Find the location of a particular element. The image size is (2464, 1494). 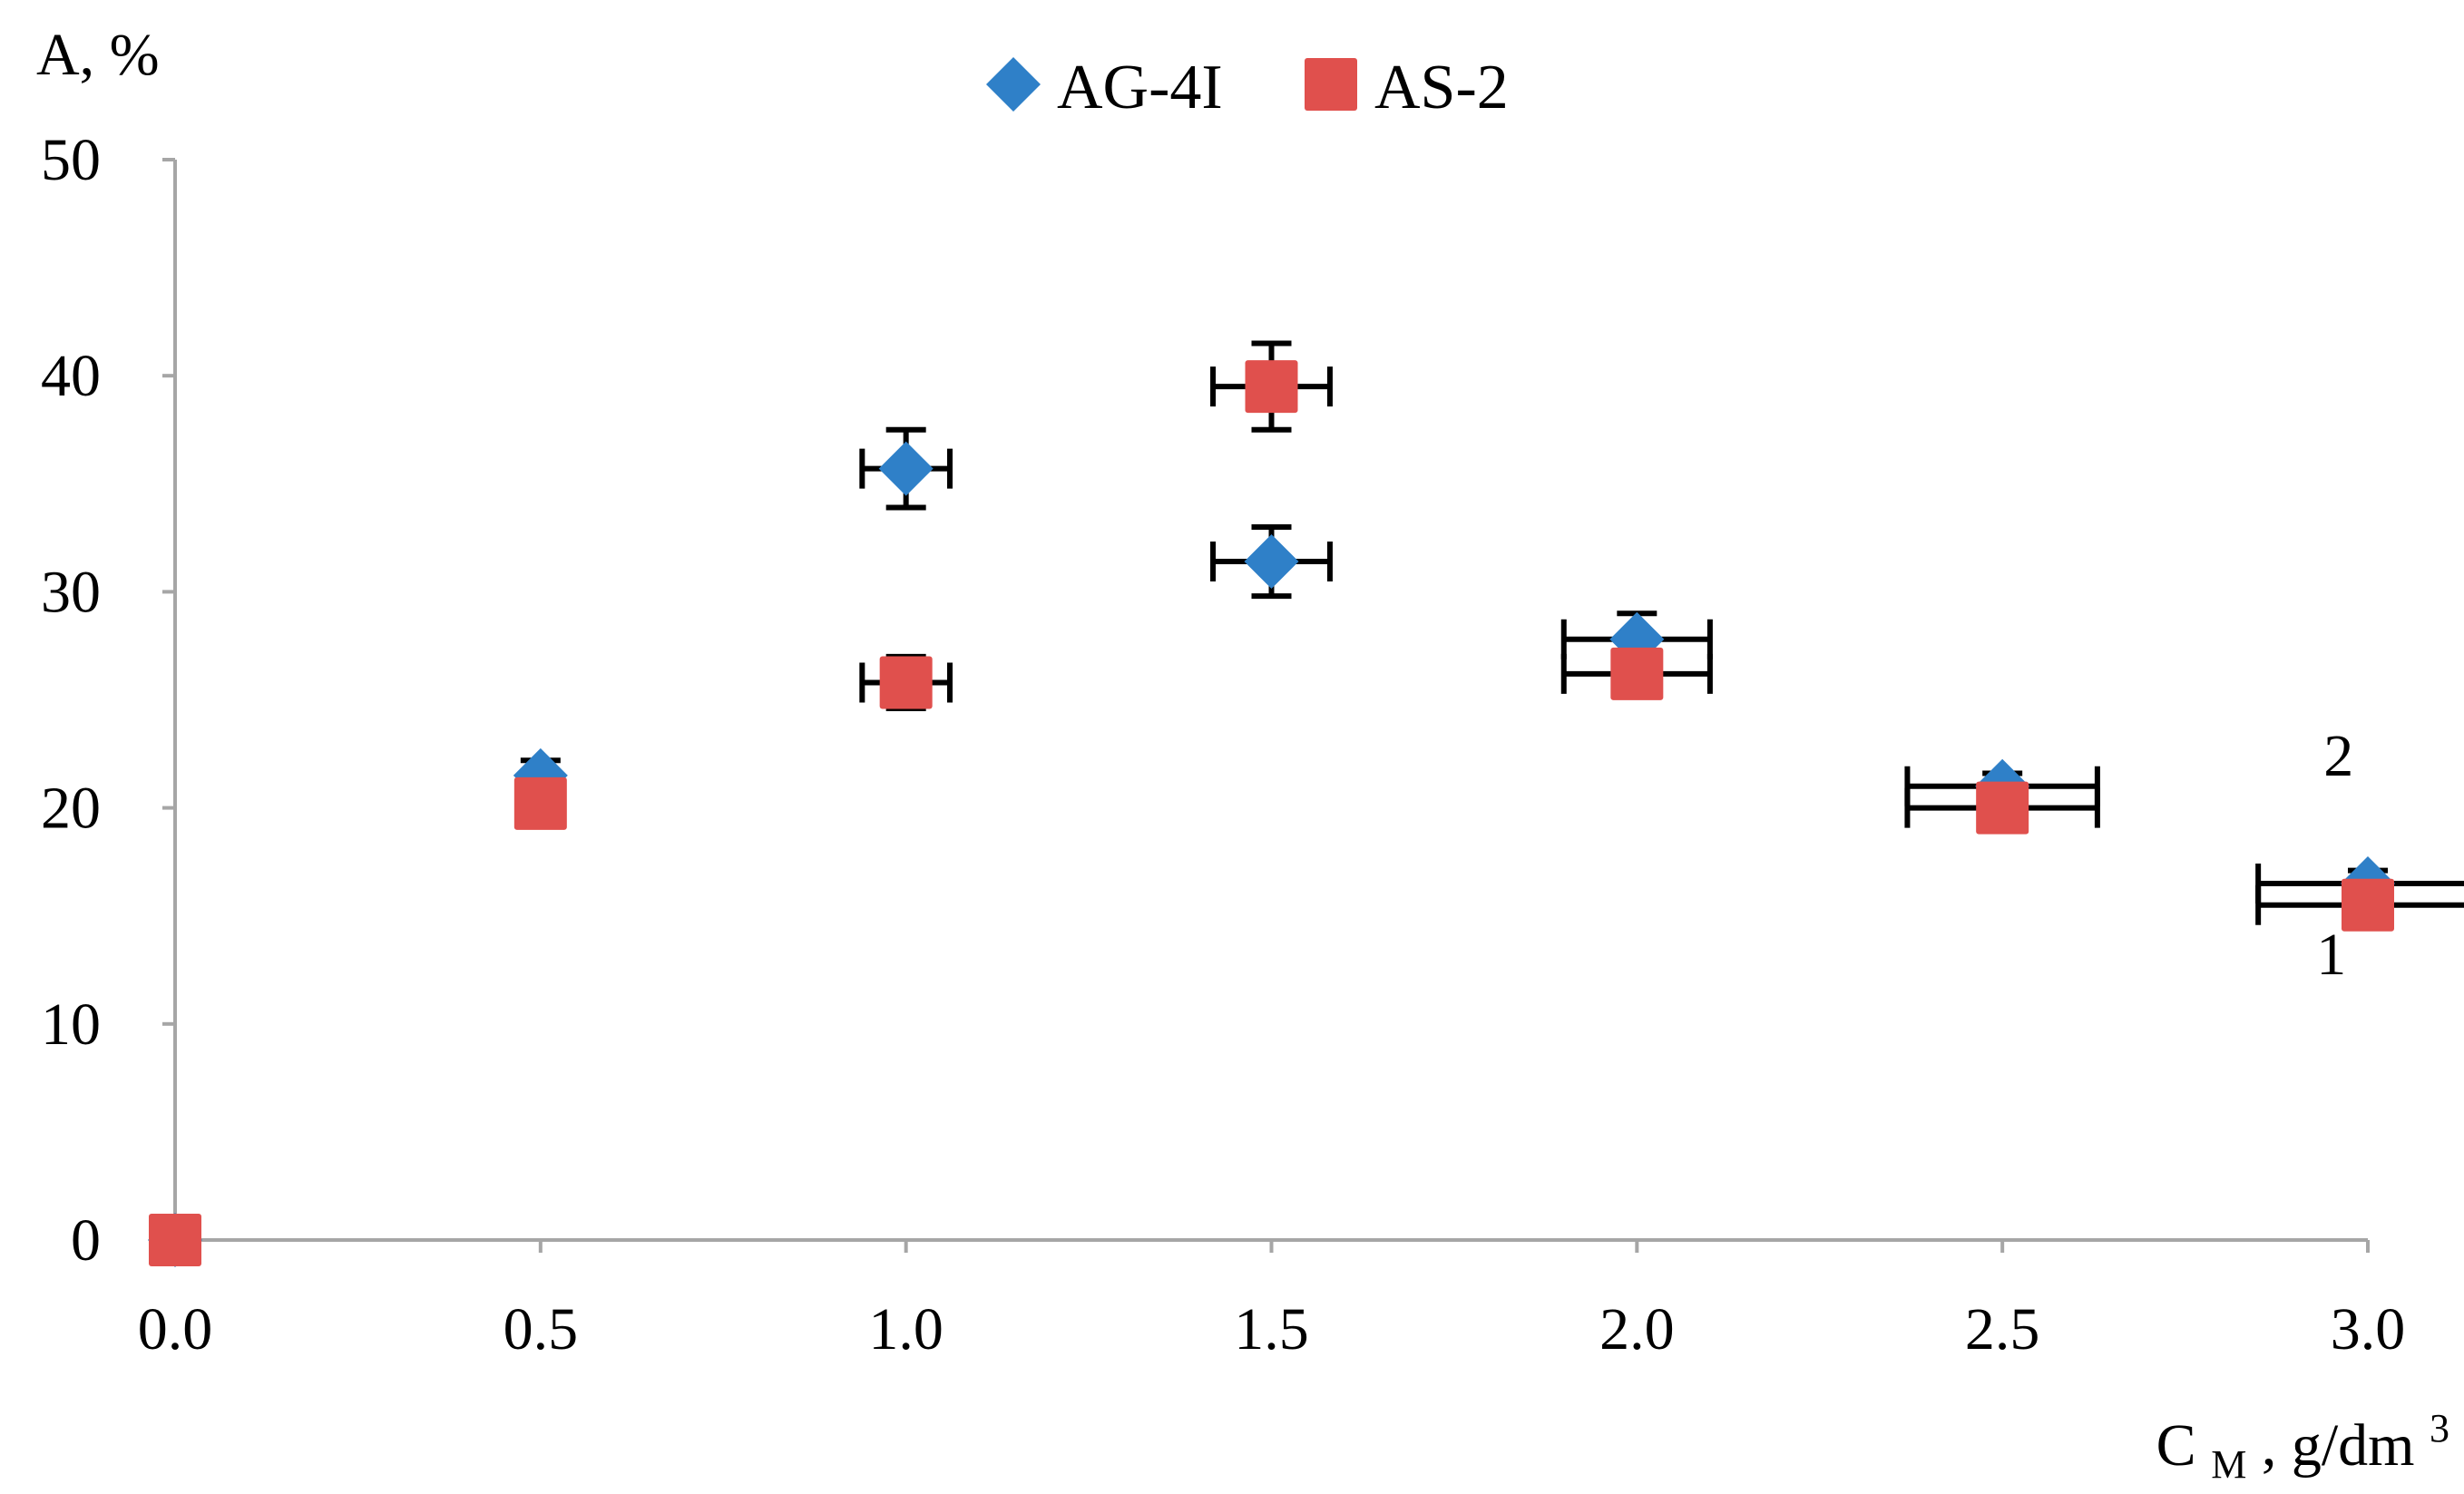

x-axis-title-main: C is located at coordinates (2176, 1445).